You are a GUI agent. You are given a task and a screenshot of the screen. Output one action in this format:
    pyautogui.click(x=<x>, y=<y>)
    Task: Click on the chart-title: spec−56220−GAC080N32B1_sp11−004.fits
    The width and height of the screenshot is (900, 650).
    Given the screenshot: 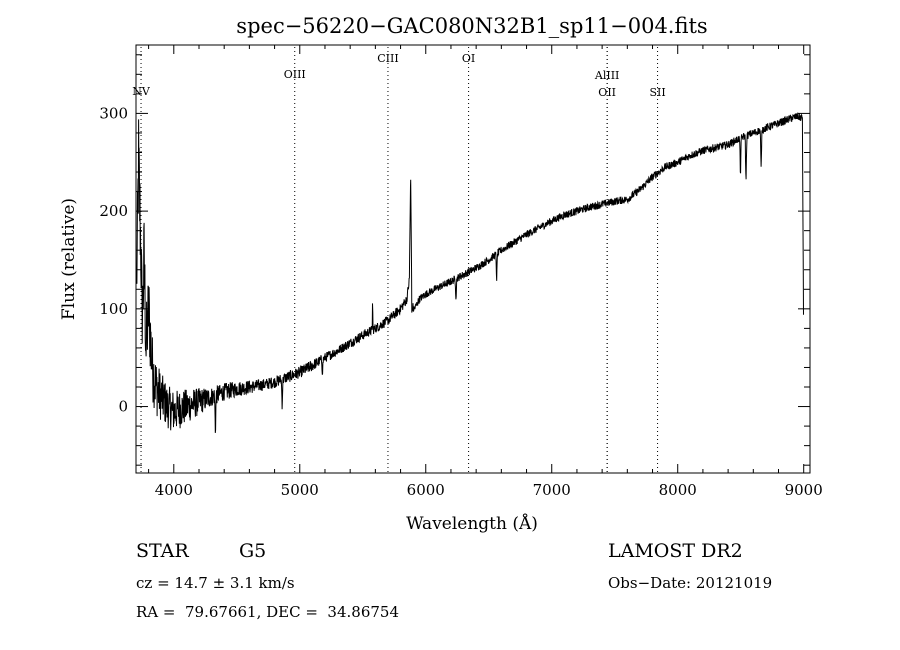 What is the action you would take?
    pyautogui.click(x=471, y=26)
    